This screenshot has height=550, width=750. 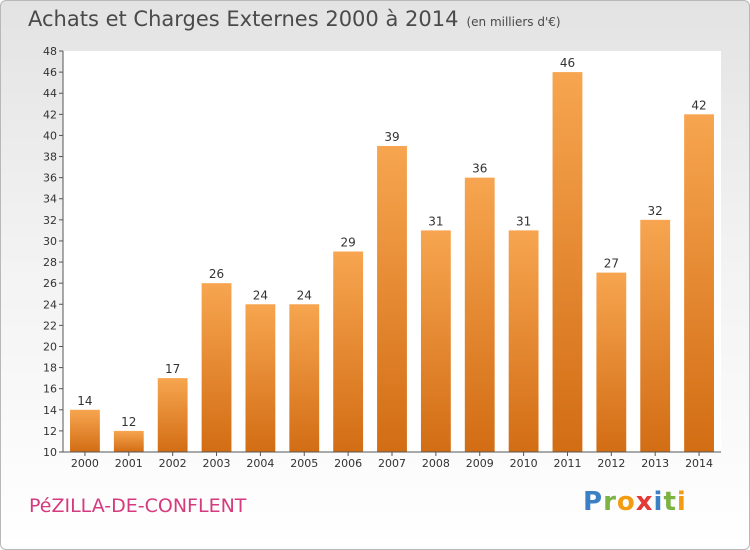 I want to click on bar-2012, so click(x=611, y=362).